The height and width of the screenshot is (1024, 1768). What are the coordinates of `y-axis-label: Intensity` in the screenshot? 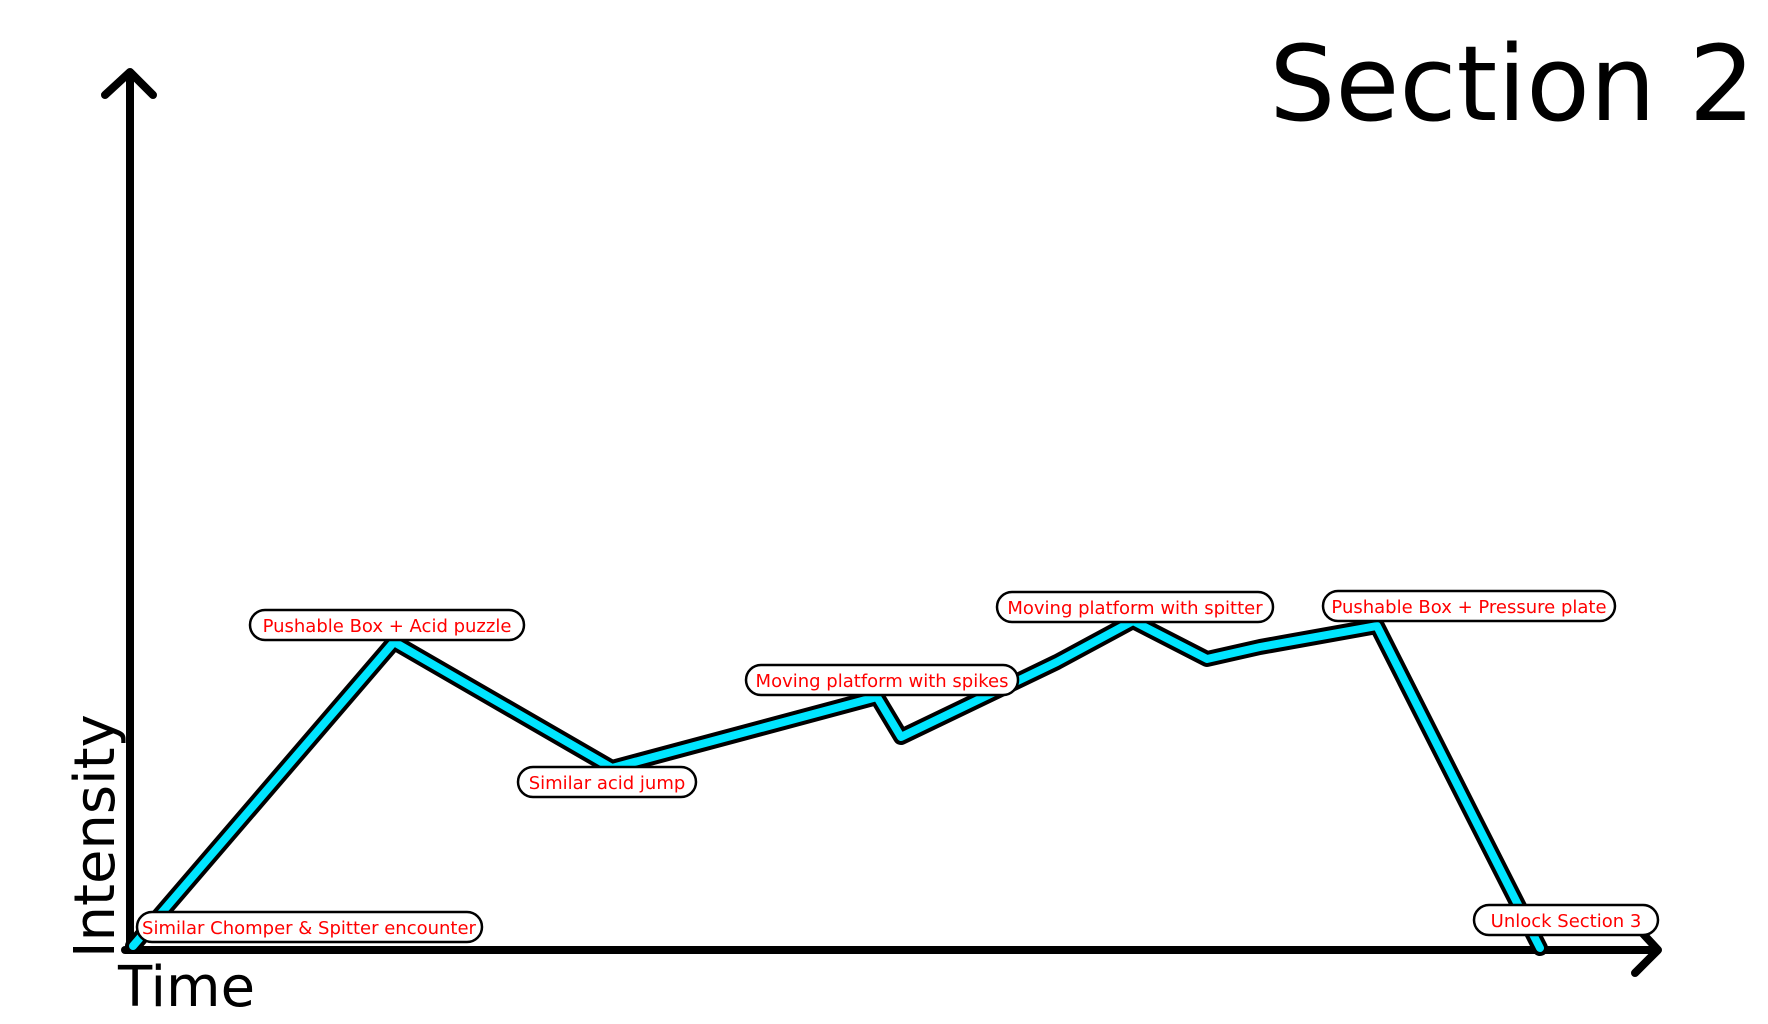 It's located at (95, 836).